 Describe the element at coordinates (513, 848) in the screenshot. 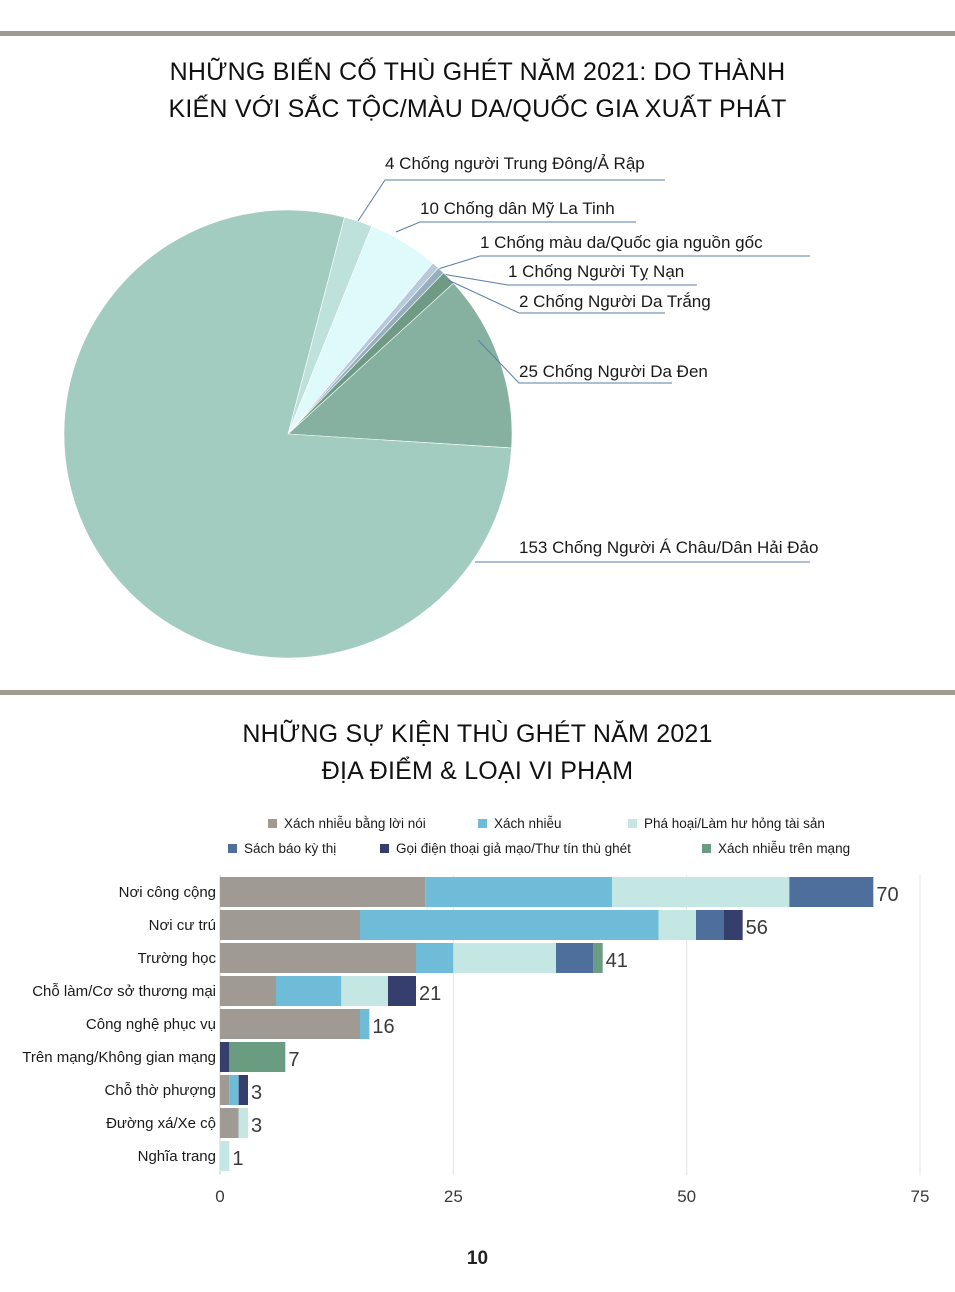

I see `legend-label-5: Gọi điện thoại giả mạo/Thư tín thù ghét` at that location.